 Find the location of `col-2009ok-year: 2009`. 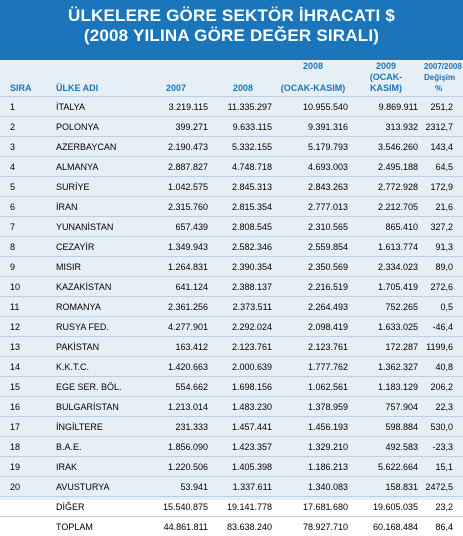

col-2009ok-year: 2009 is located at coordinates (389, 66).